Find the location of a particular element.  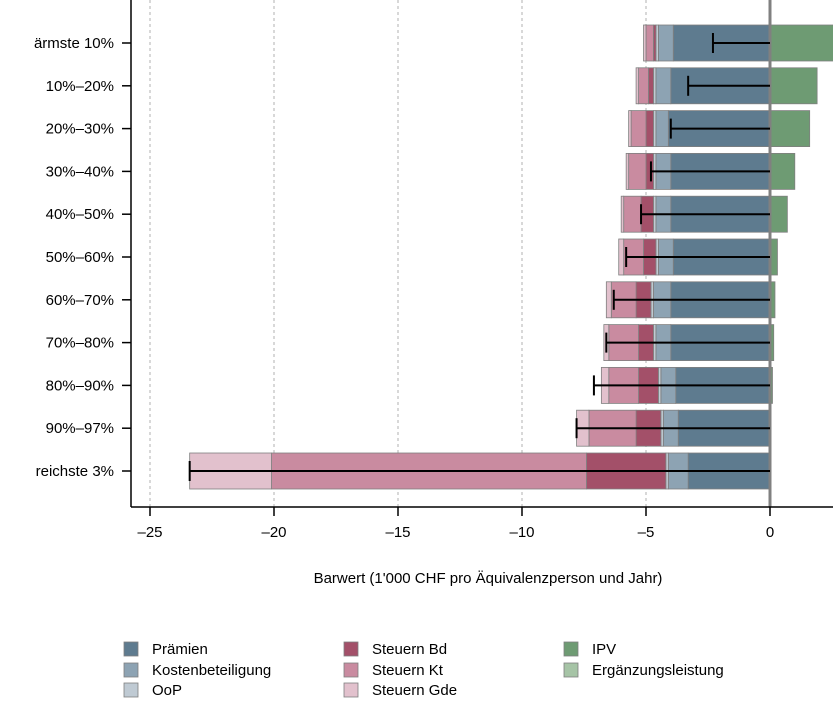

legend-label: Ergänzungsleistung is located at coordinates (658, 670).